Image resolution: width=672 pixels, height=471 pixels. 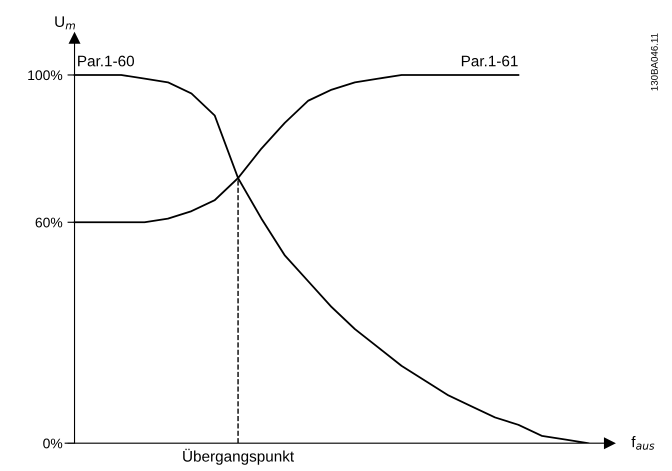 I want to click on series-label: Par.1-61, so click(x=490, y=61).